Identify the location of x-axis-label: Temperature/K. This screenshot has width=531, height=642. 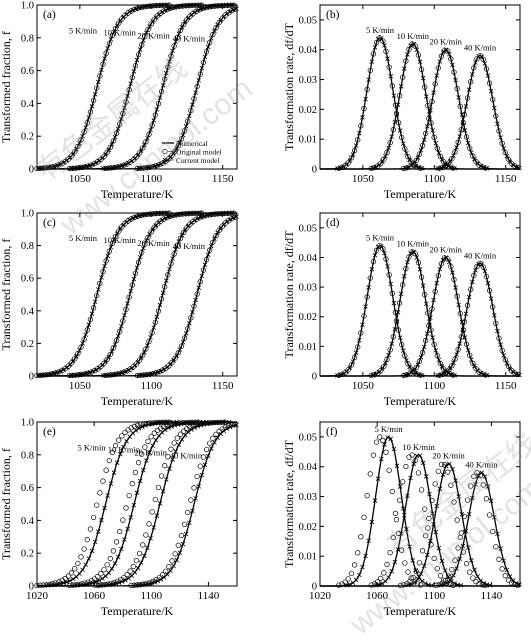
(420, 610).